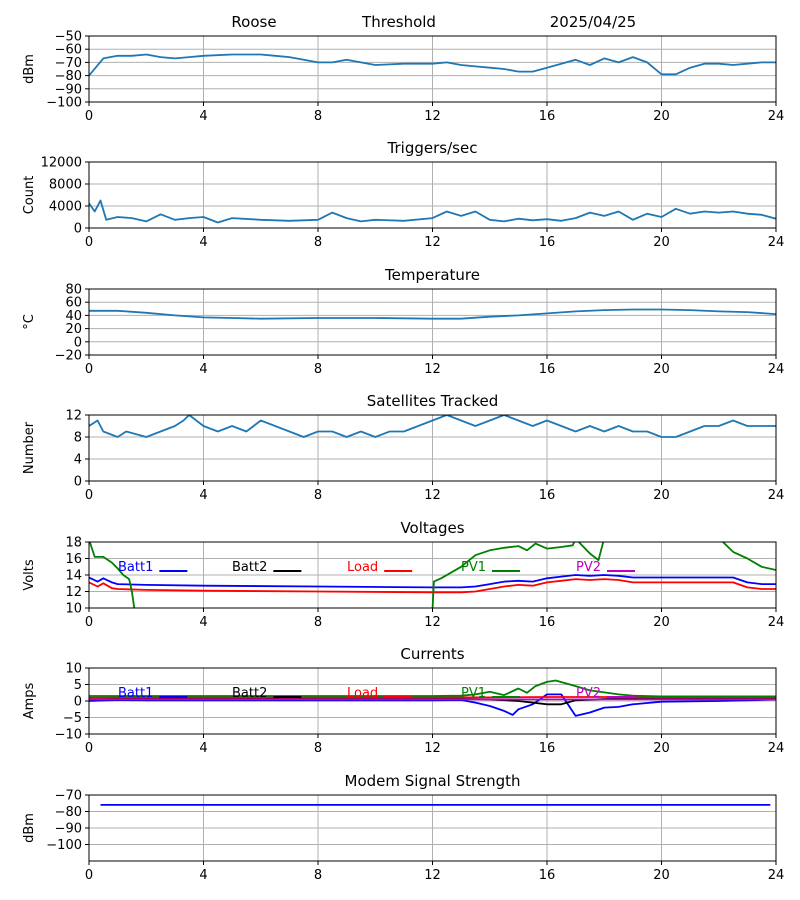  What do you see at coordinates (68, 829) in the screenshot?
I see `y-tick-label: −90` at bounding box center [68, 829].